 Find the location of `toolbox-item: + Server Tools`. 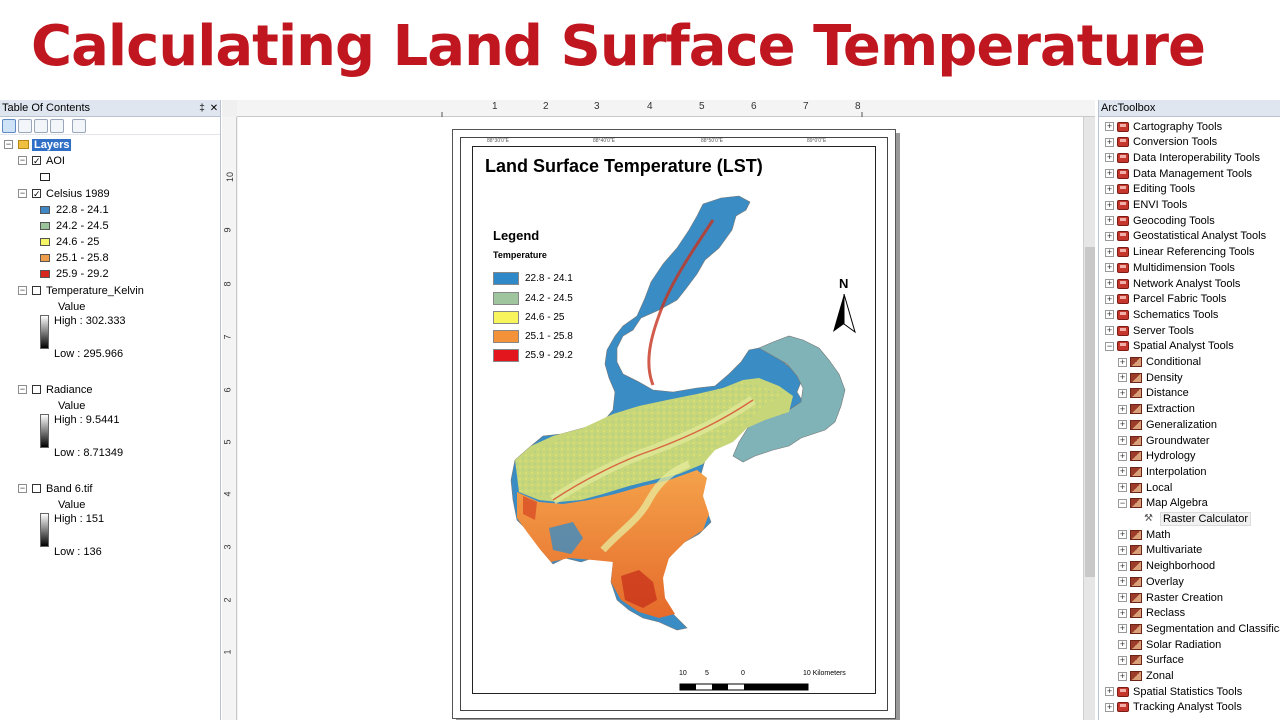

toolbox-item: + Server Tools is located at coordinates (1149, 330).